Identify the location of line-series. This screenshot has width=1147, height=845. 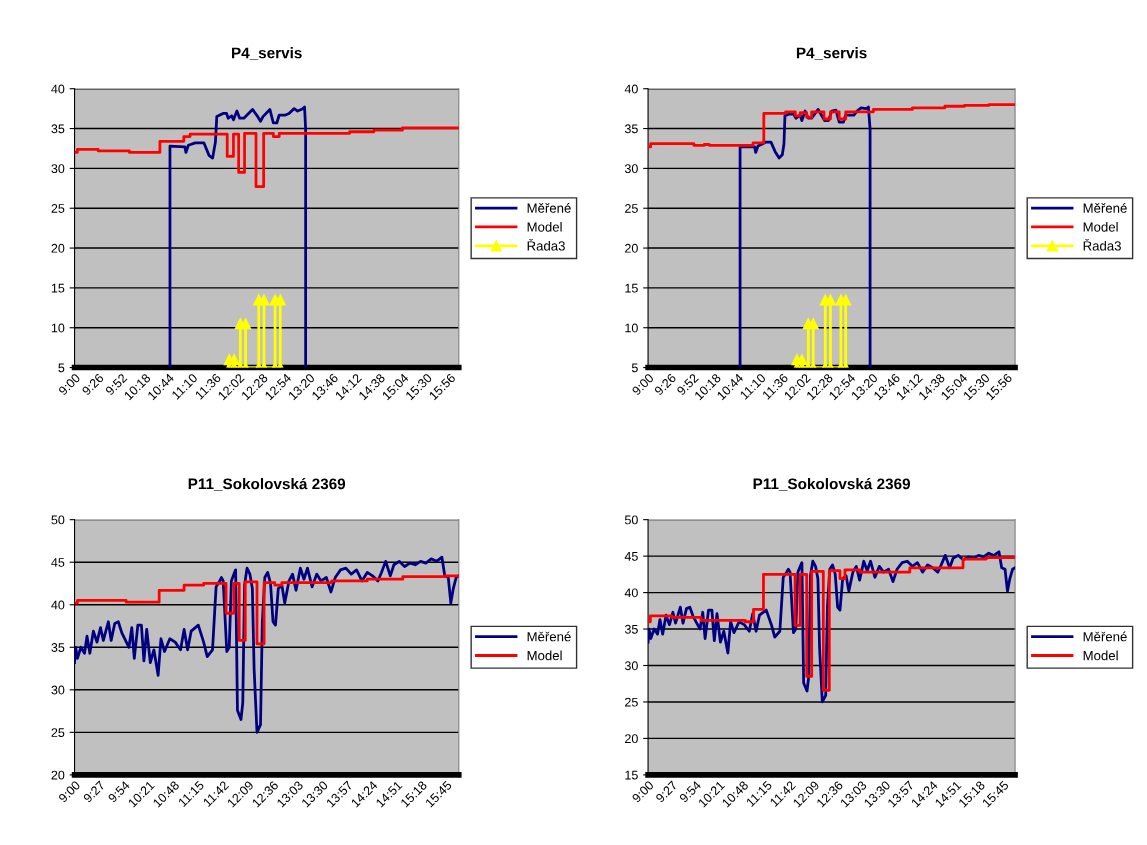
(238, 236).